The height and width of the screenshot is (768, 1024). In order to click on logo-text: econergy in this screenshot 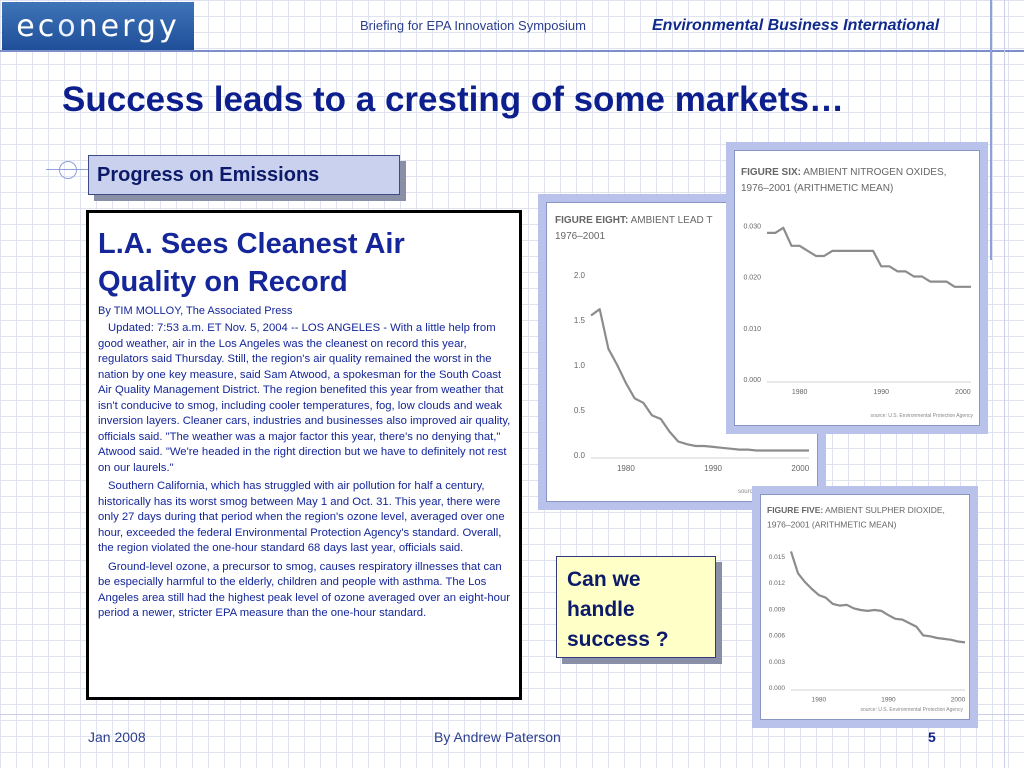, I will do `click(98, 26)`.